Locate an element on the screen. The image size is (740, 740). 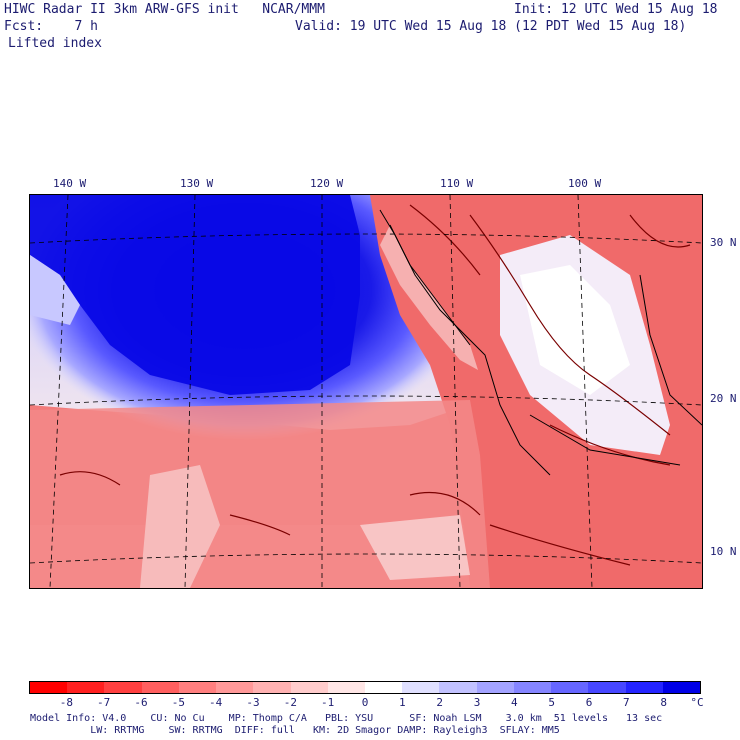
colorbar-tick-label: -3 is located at coordinates (253, 702).